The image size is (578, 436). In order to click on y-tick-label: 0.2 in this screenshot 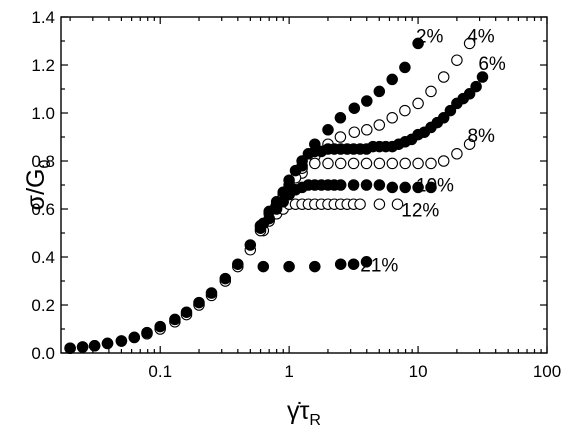, I will do `click(43, 305)`.